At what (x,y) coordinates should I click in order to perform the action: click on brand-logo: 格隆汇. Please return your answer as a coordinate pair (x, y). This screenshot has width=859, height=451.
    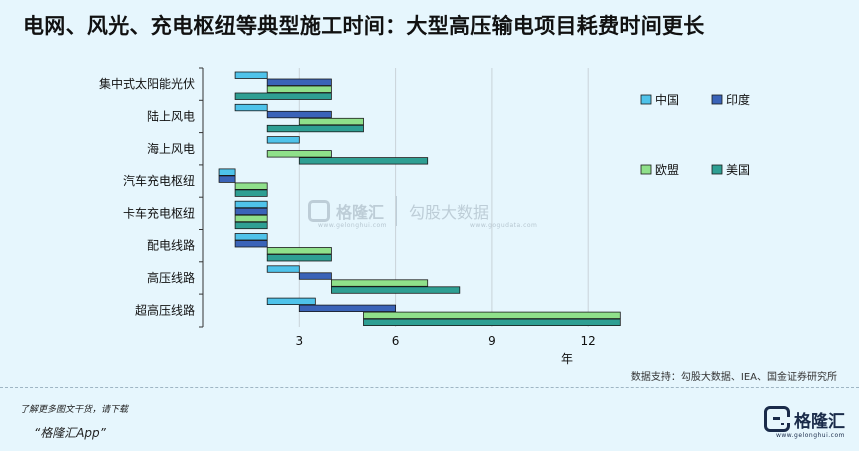
    Looking at the image, I should click on (804, 419).